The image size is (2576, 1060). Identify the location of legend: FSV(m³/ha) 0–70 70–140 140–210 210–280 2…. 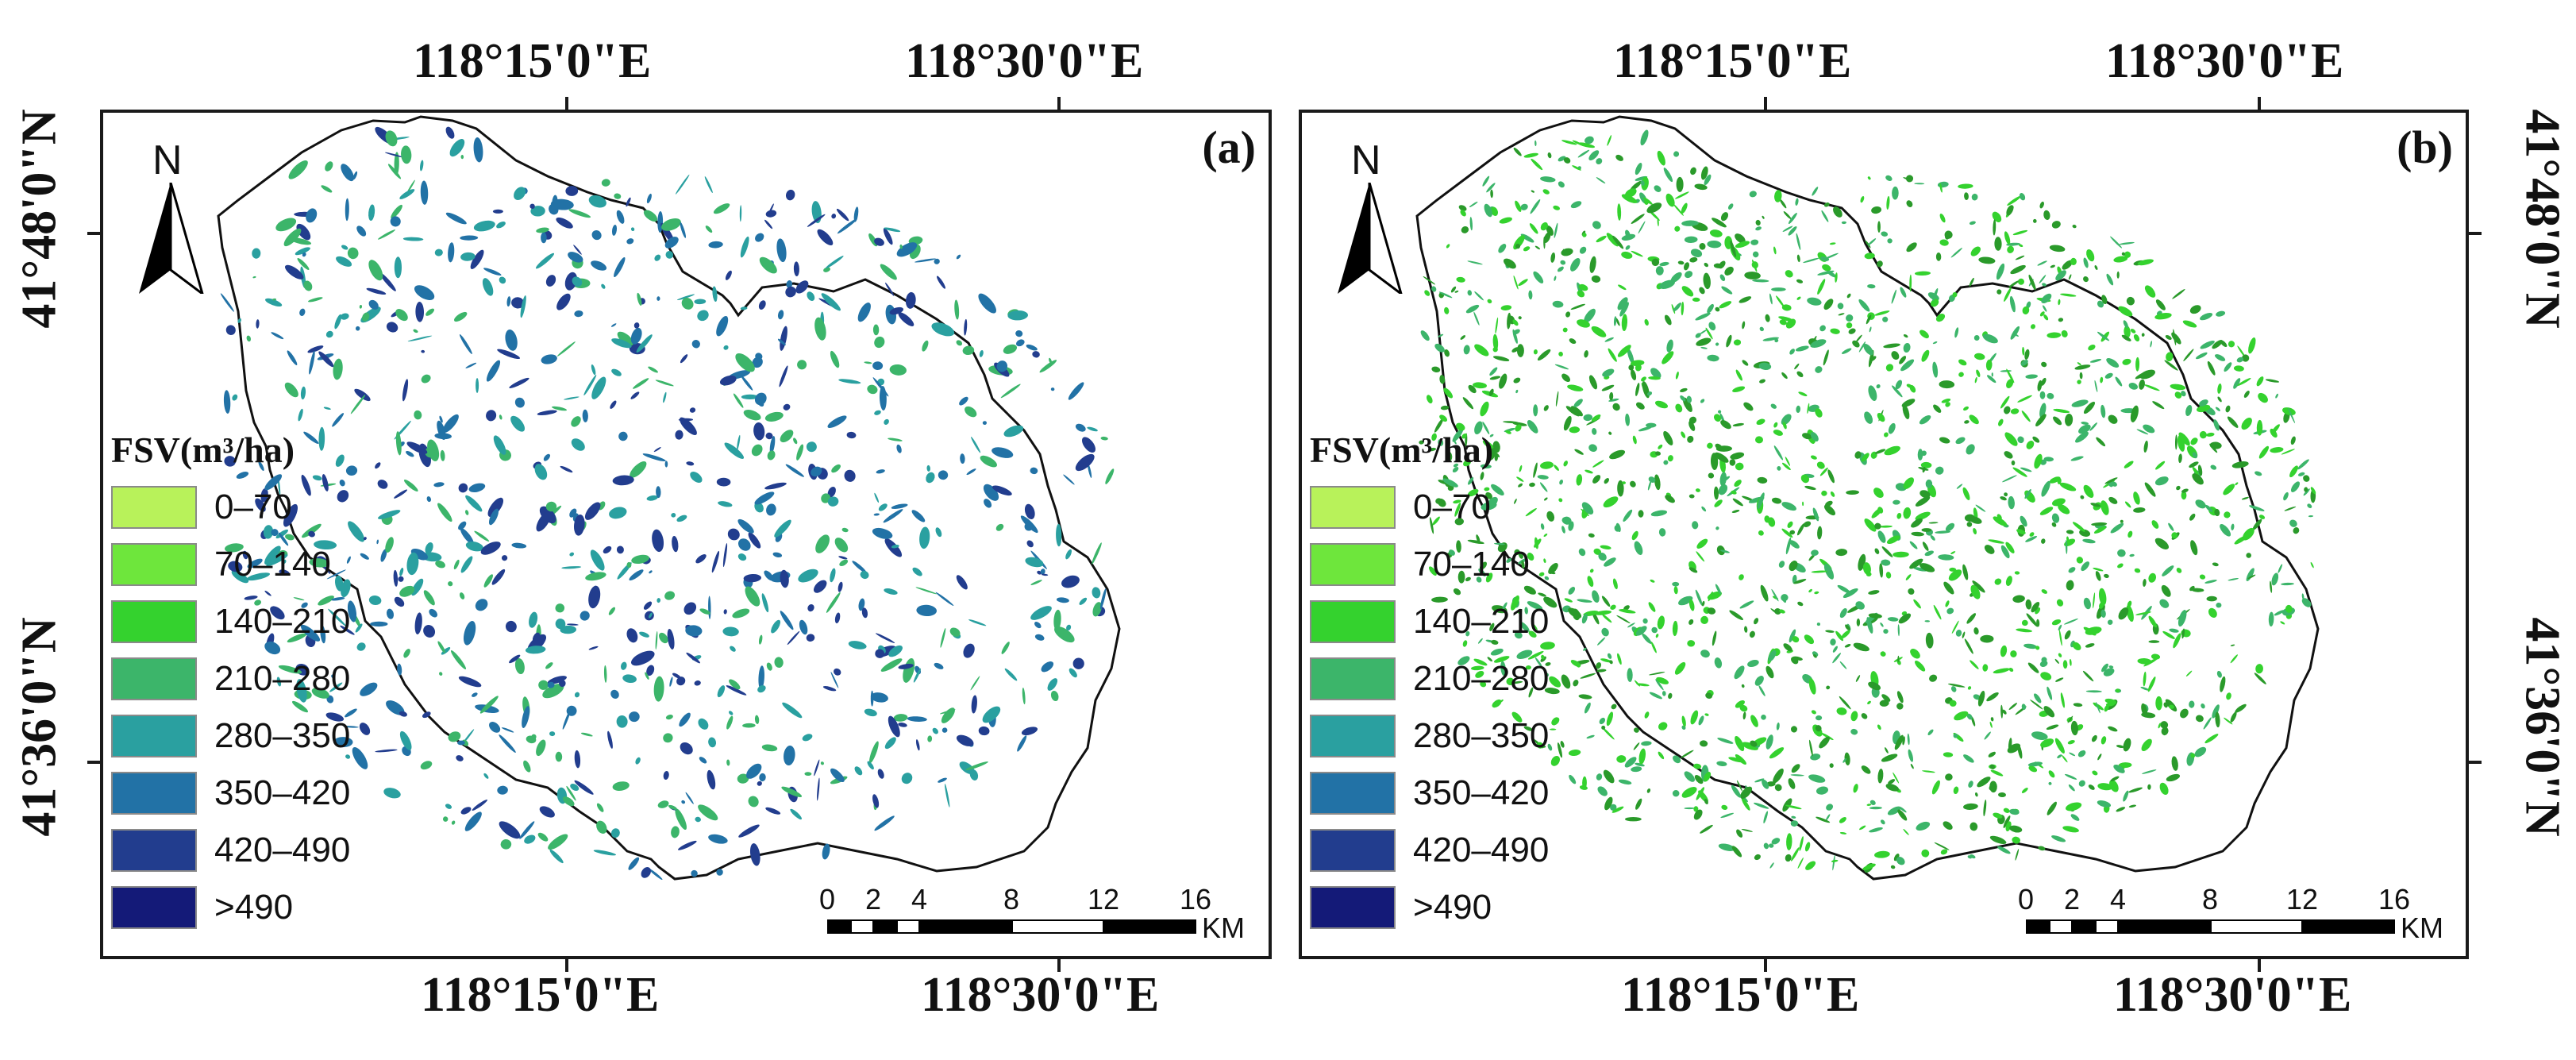
(278, 683).